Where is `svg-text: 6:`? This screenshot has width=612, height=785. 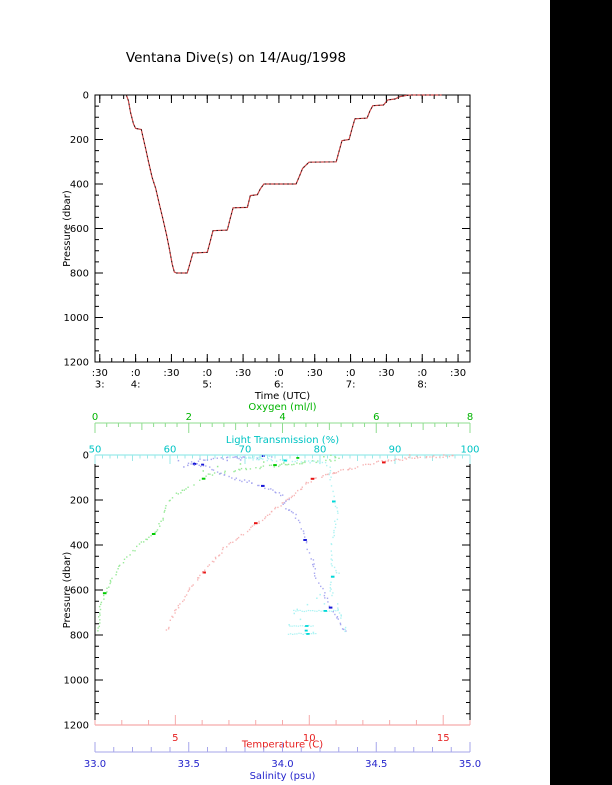
svg-text: 6: is located at coordinates (279, 385).